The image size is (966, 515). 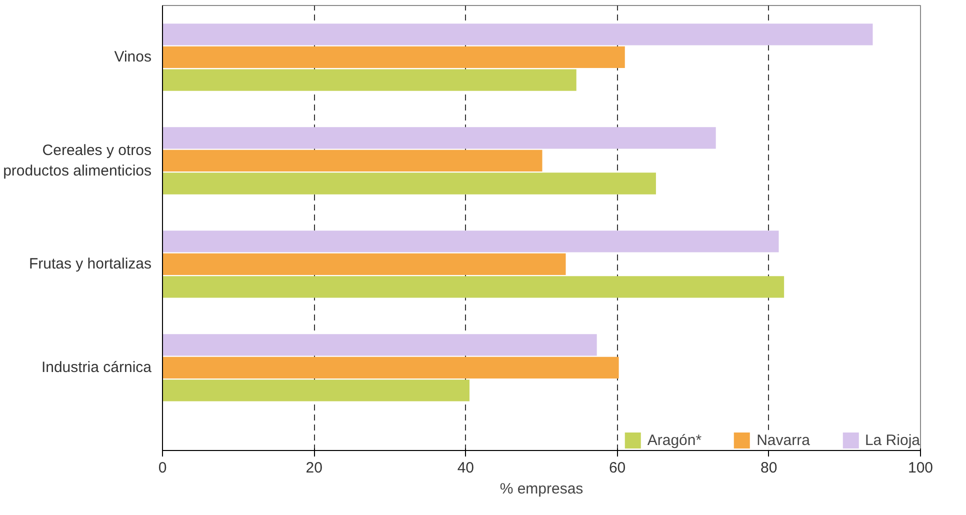 I want to click on x-tick-label: 80, so click(x=769, y=468).